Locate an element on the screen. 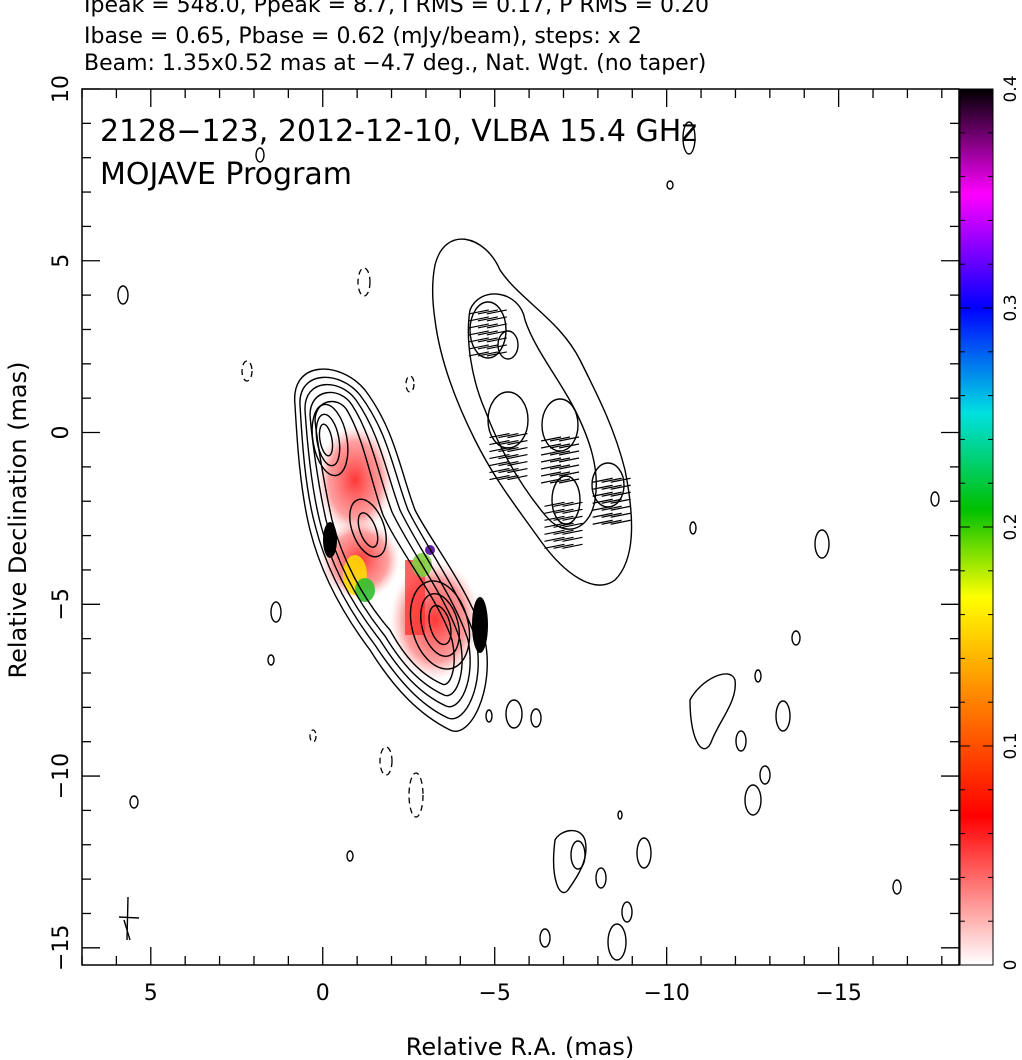 This screenshot has height=1060, width=1022. x-tick-label: −15 is located at coordinates (838, 993).